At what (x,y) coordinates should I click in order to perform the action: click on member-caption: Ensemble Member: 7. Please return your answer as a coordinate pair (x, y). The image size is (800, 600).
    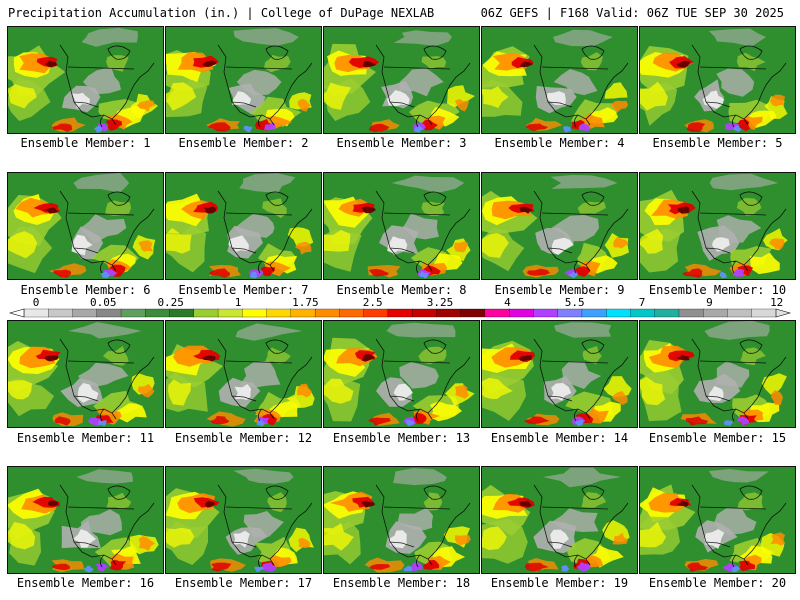
    Looking at the image, I should click on (243, 290).